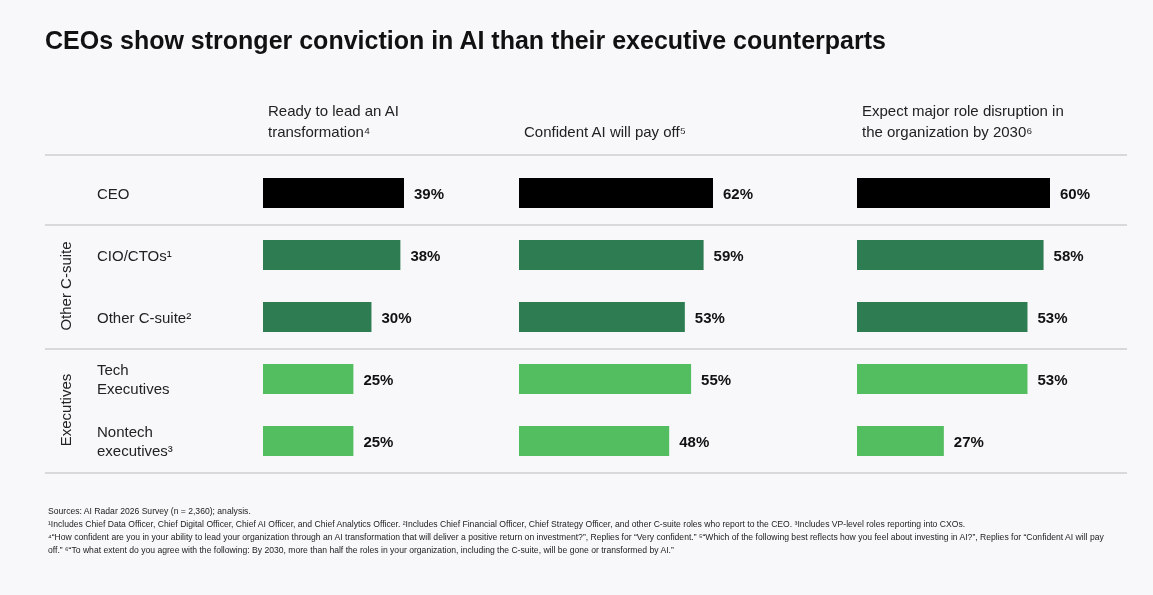 This screenshot has width=1153, height=595. Describe the element at coordinates (1068, 255) in the screenshot. I see `data-label: 58%` at that location.